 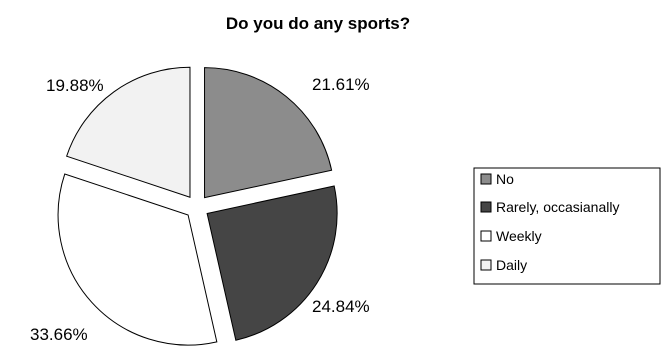 What do you see at coordinates (318, 23) in the screenshot?
I see `chart-title: Do you do any sports?` at bounding box center [318, 23].